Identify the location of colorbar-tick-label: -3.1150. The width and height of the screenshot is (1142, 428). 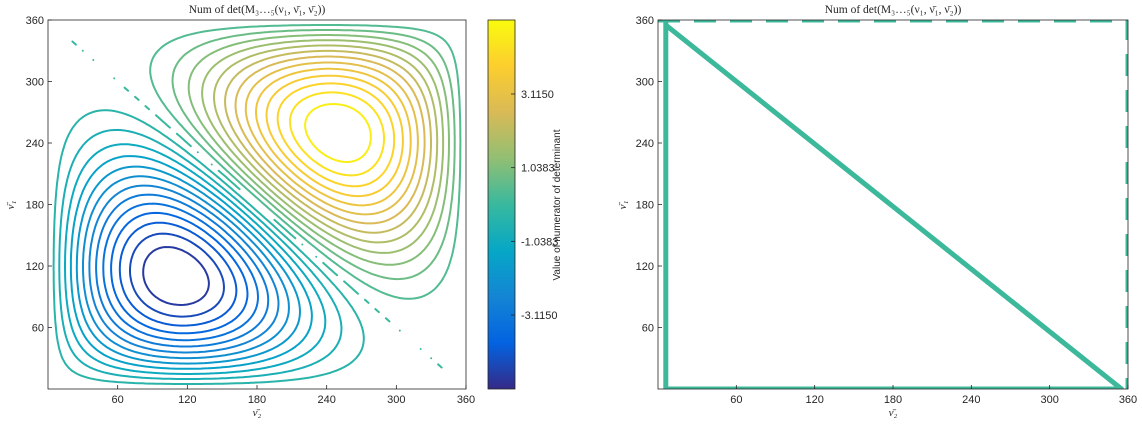
(539, 316).